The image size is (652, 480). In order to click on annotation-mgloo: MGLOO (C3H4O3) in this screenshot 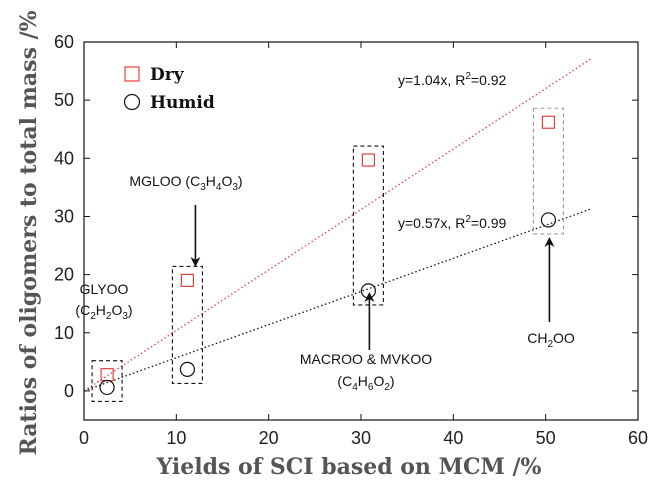, I will do `click(185, 183)`.